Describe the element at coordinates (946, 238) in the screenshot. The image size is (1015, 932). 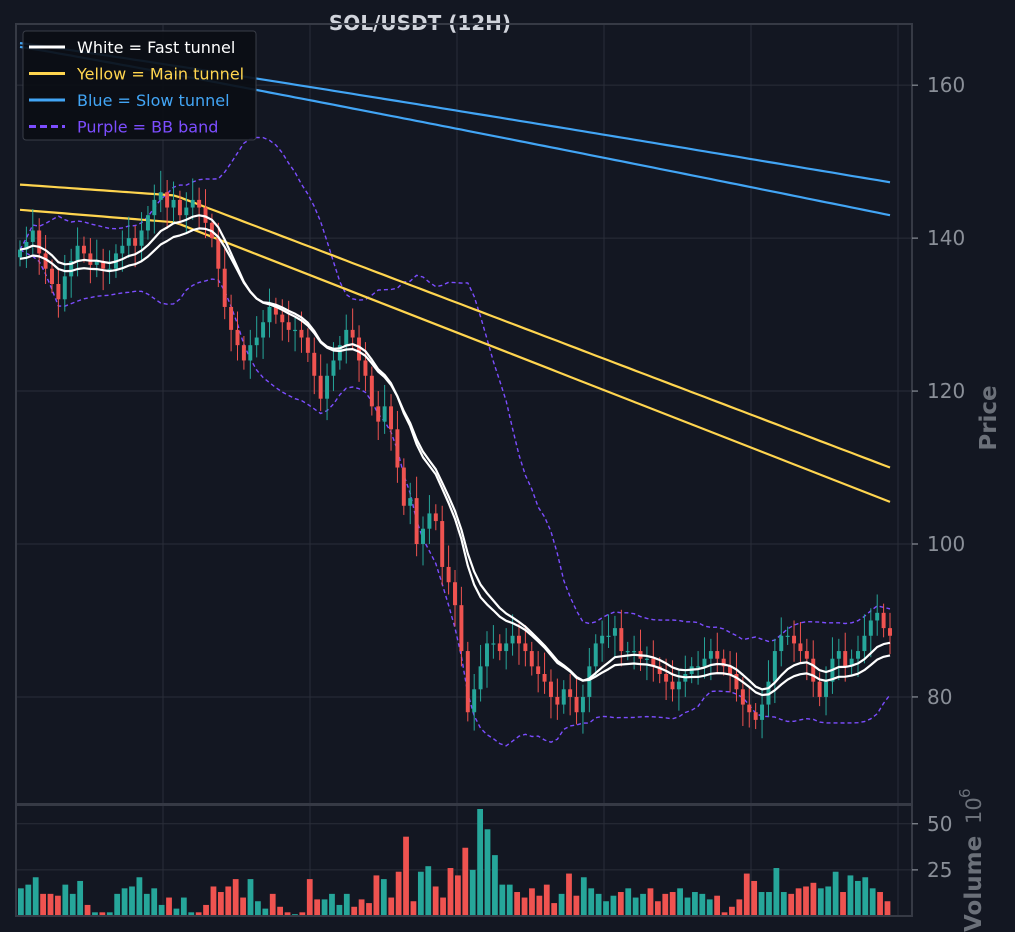
I see `price-tick-label: 140` at that location.